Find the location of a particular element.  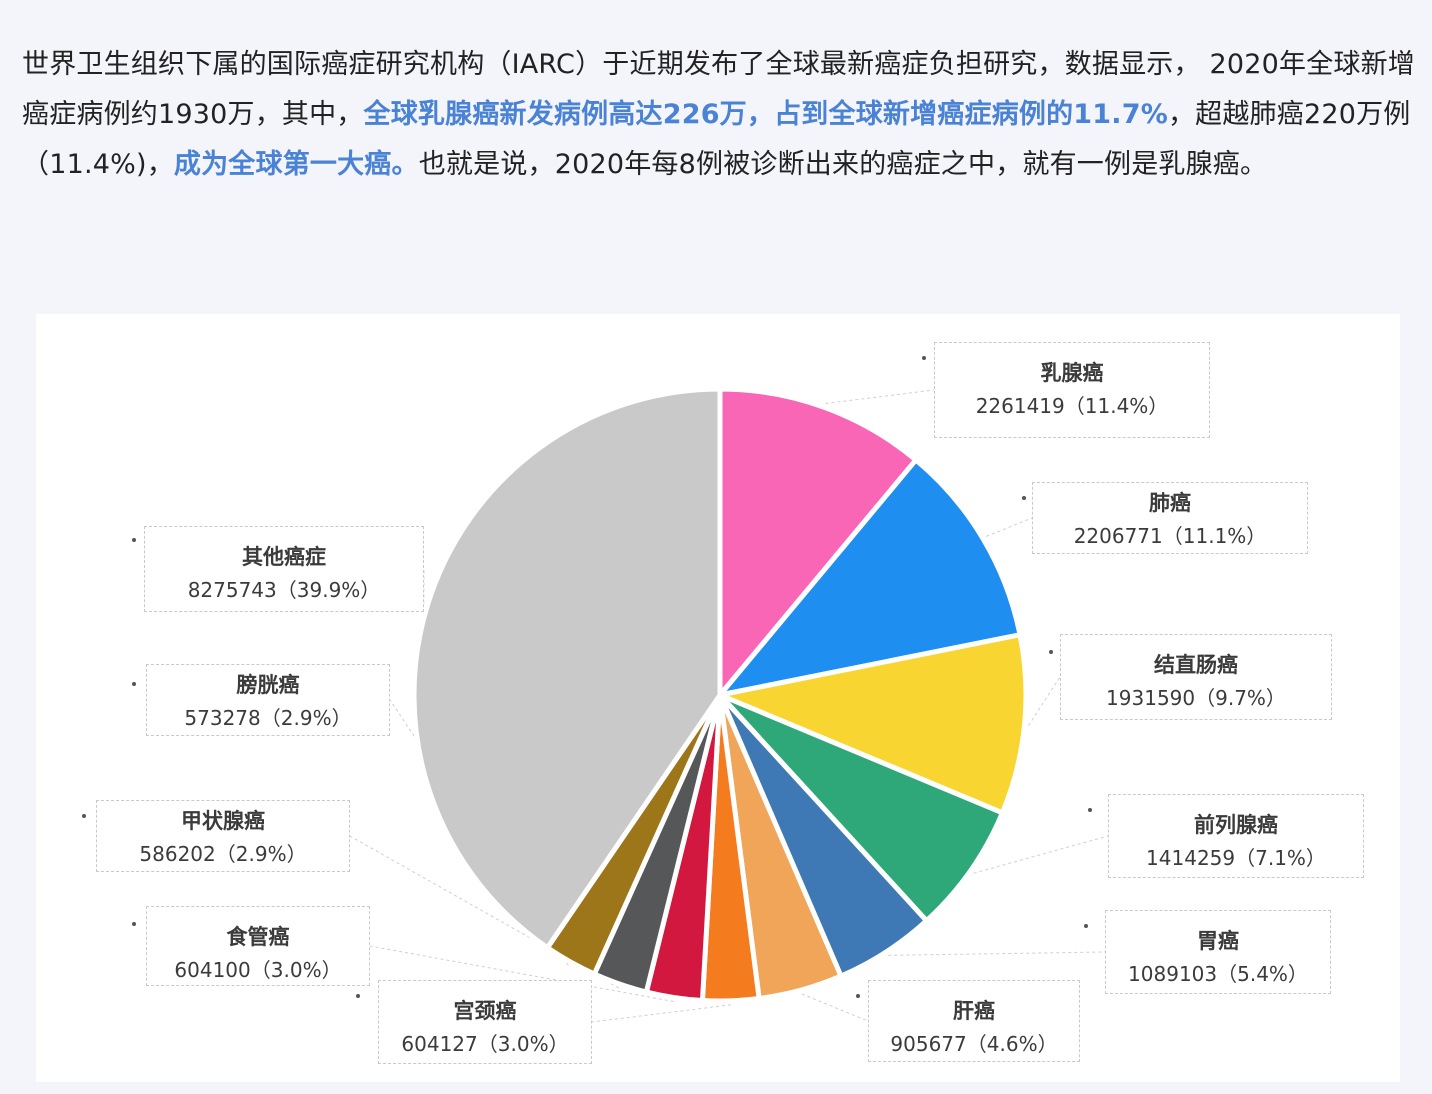

callout-percent: （7.1%） is located at coordinates (1280, 858).